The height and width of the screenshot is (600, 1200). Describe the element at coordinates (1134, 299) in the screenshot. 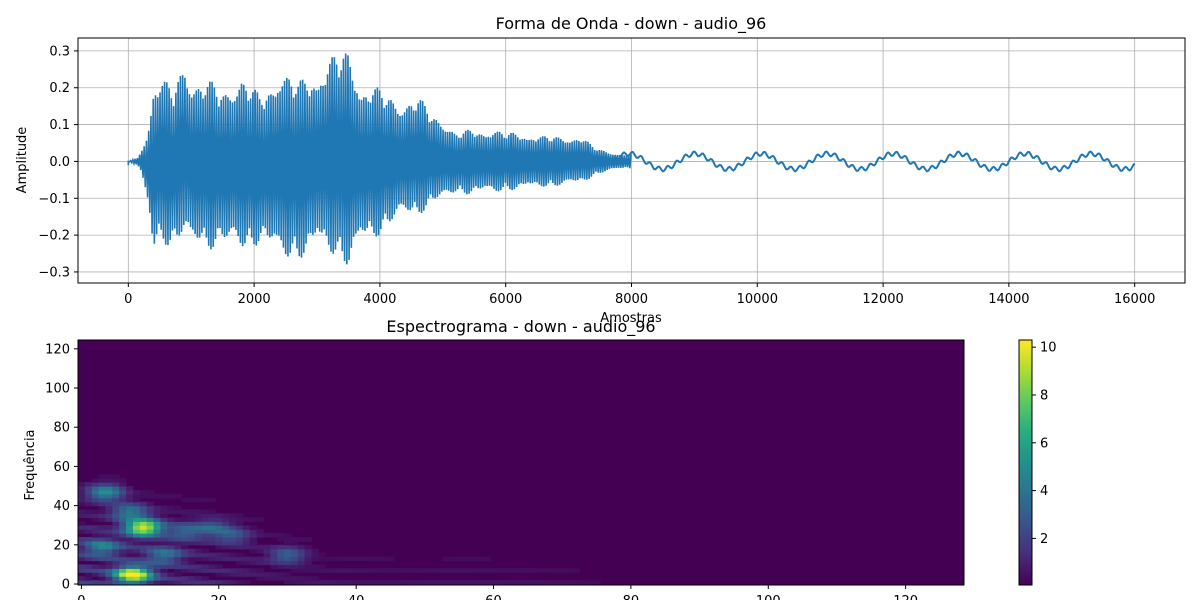

I see `waveform-x-tick-label: 16000` at that location.